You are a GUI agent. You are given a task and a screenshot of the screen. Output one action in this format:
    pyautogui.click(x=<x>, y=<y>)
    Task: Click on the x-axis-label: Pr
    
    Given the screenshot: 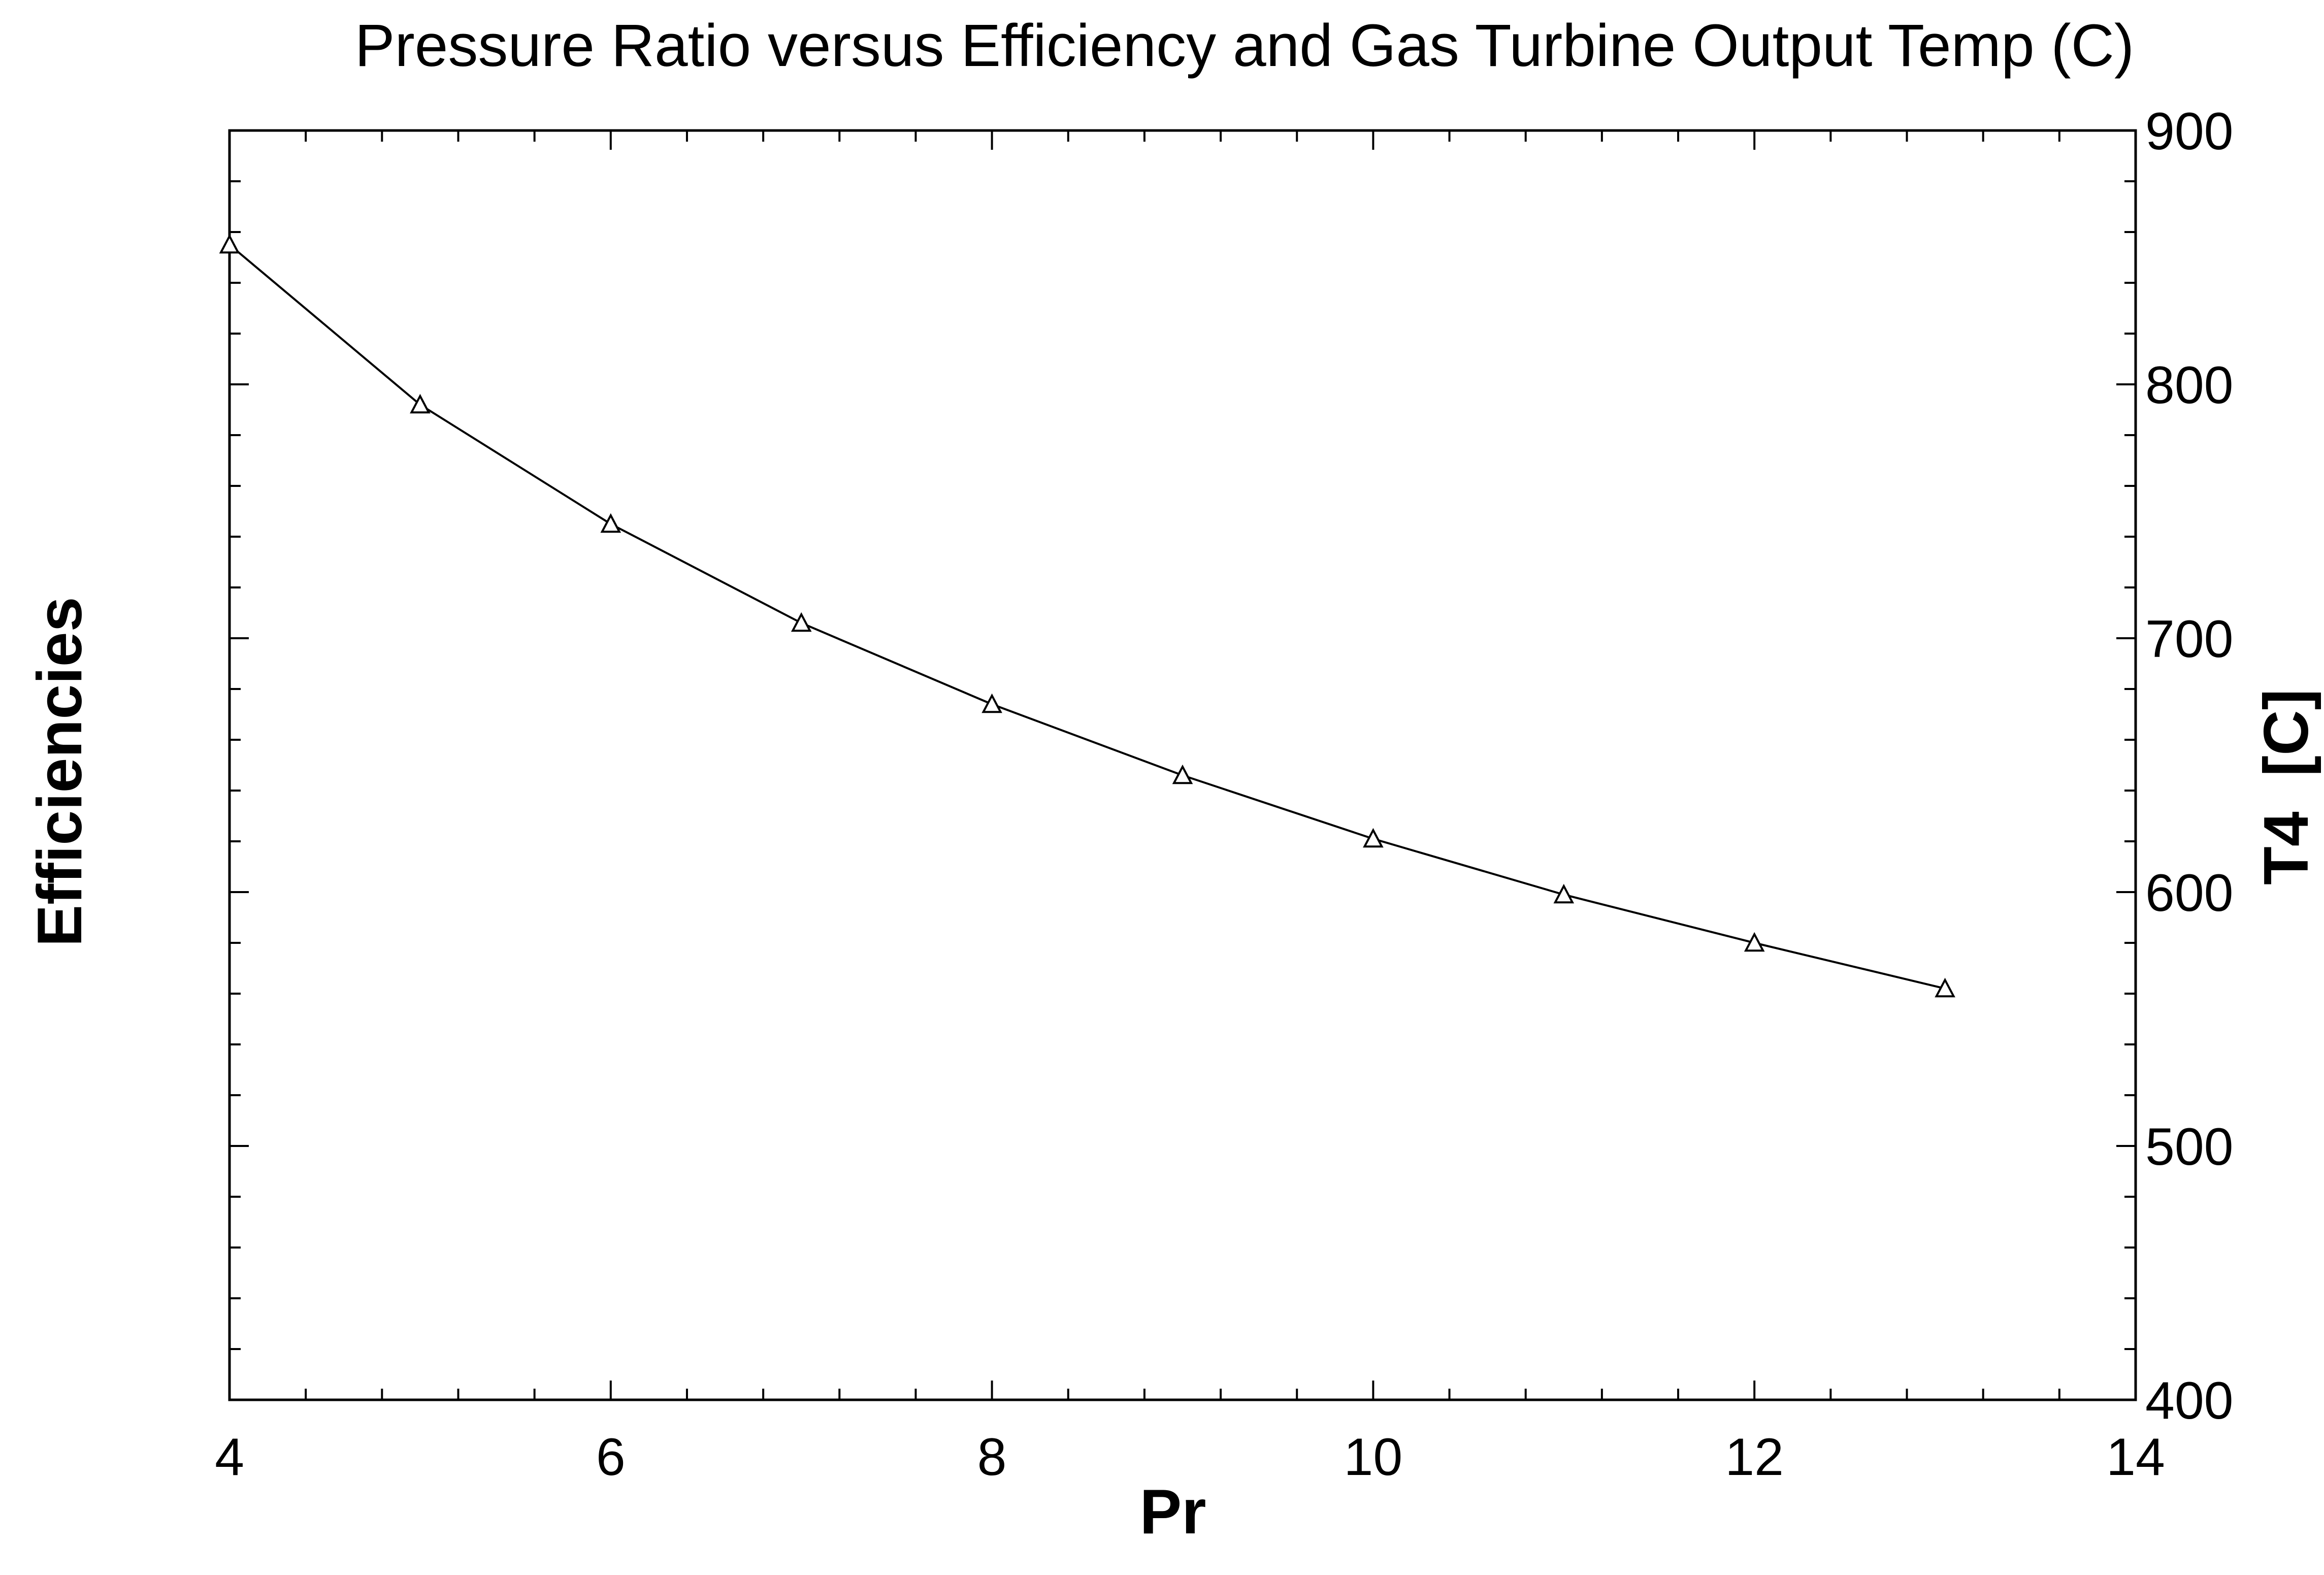 What is the action you would take?
    pyautogui.click(x=1173, y=1512)
    